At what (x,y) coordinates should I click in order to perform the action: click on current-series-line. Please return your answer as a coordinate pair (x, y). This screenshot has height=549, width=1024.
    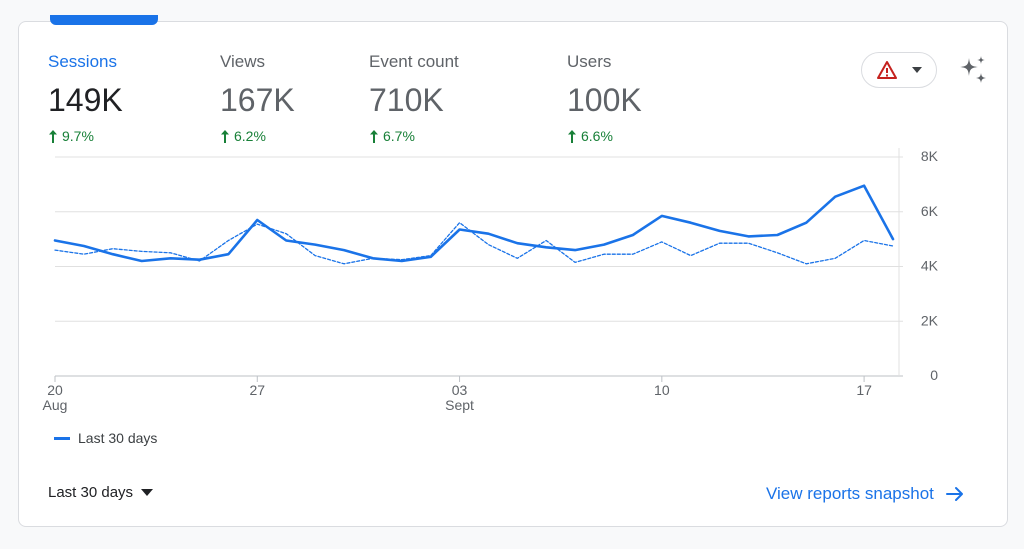
    Looking at the image, I should click on (474, 223).